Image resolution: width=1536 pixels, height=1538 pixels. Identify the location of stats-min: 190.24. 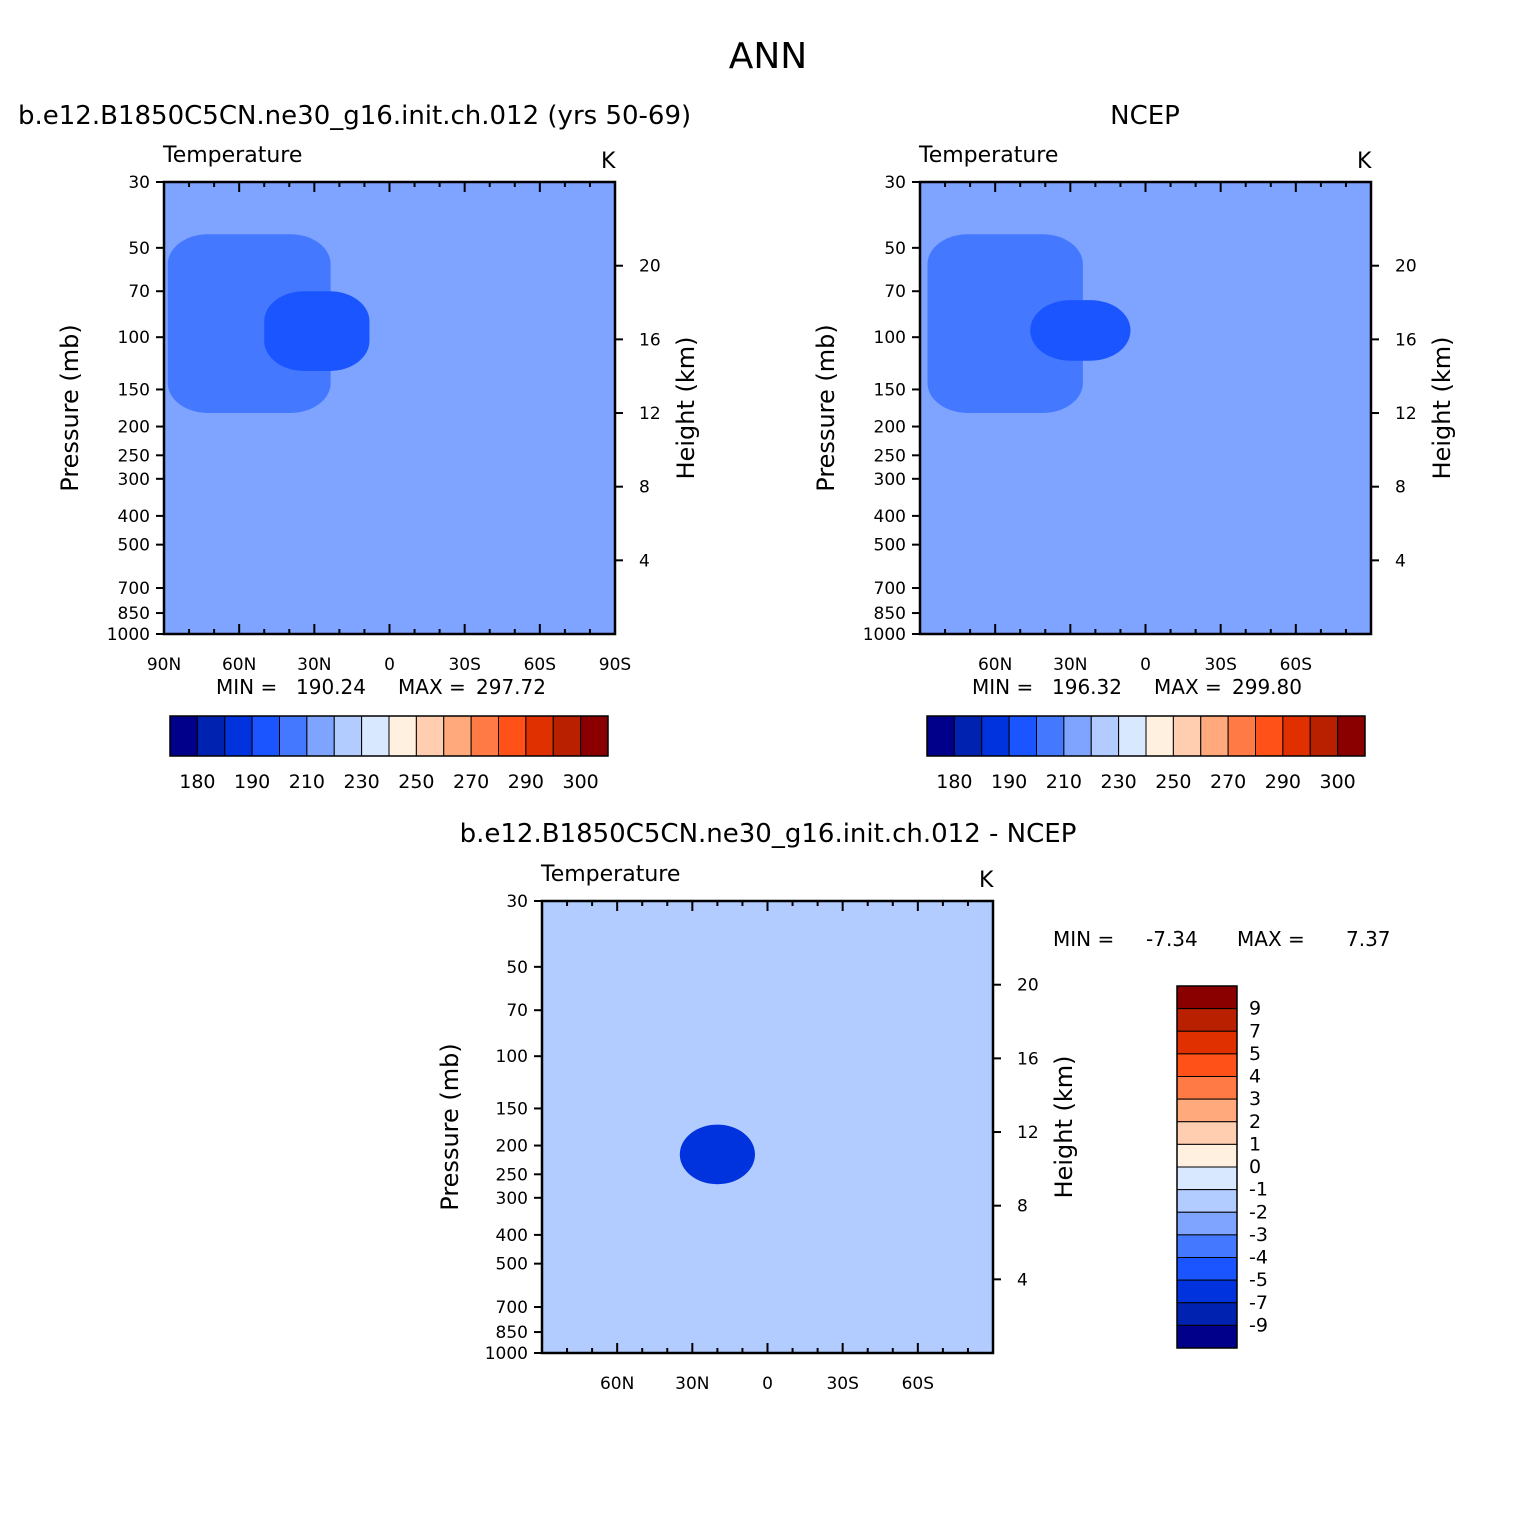
(331, 687).